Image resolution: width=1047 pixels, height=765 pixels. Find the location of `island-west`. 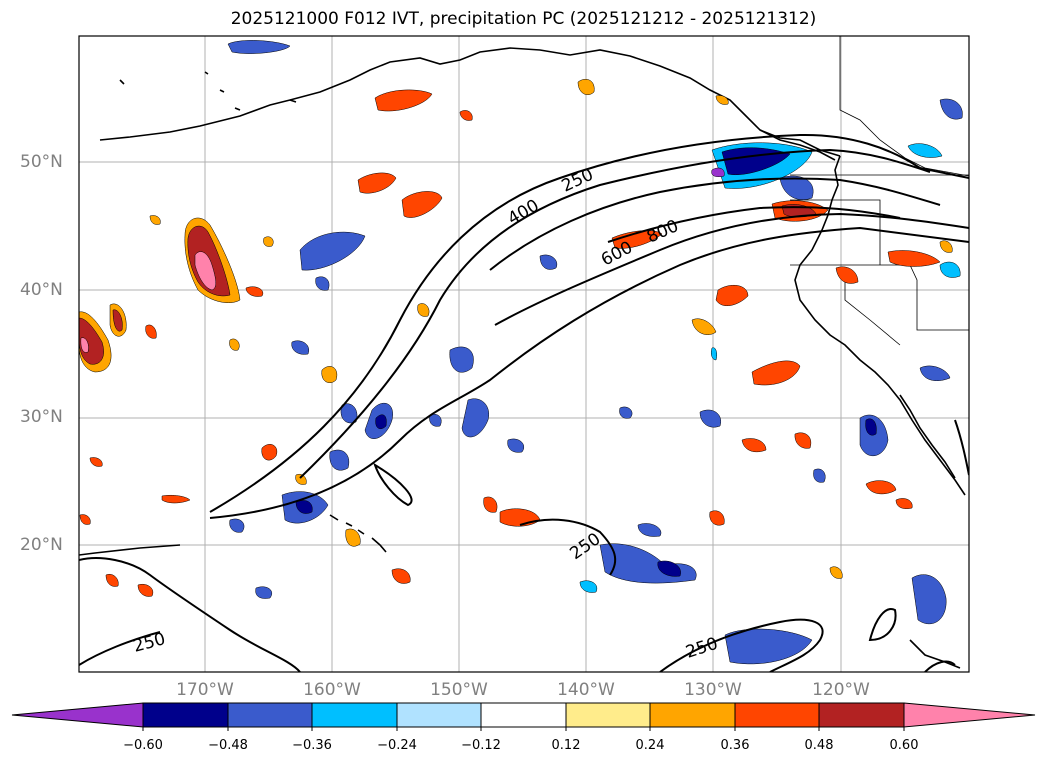

island-west is located at coordinates (130, 550).